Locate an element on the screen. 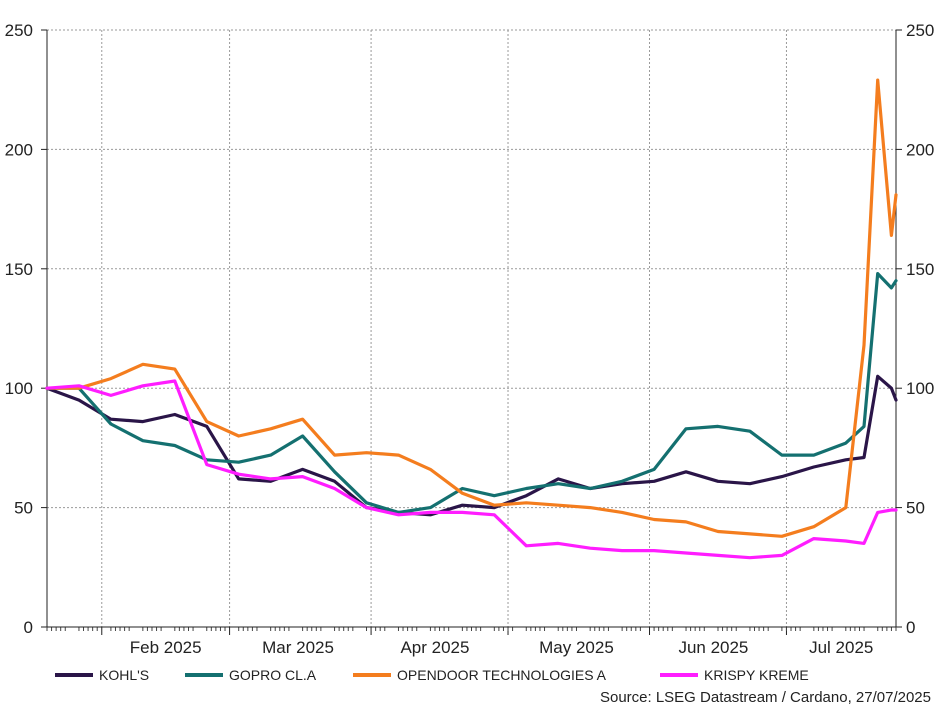 This screenshot has width=949, height=706. y-tick-label-left: 150 is located at coordinates (19, 269).